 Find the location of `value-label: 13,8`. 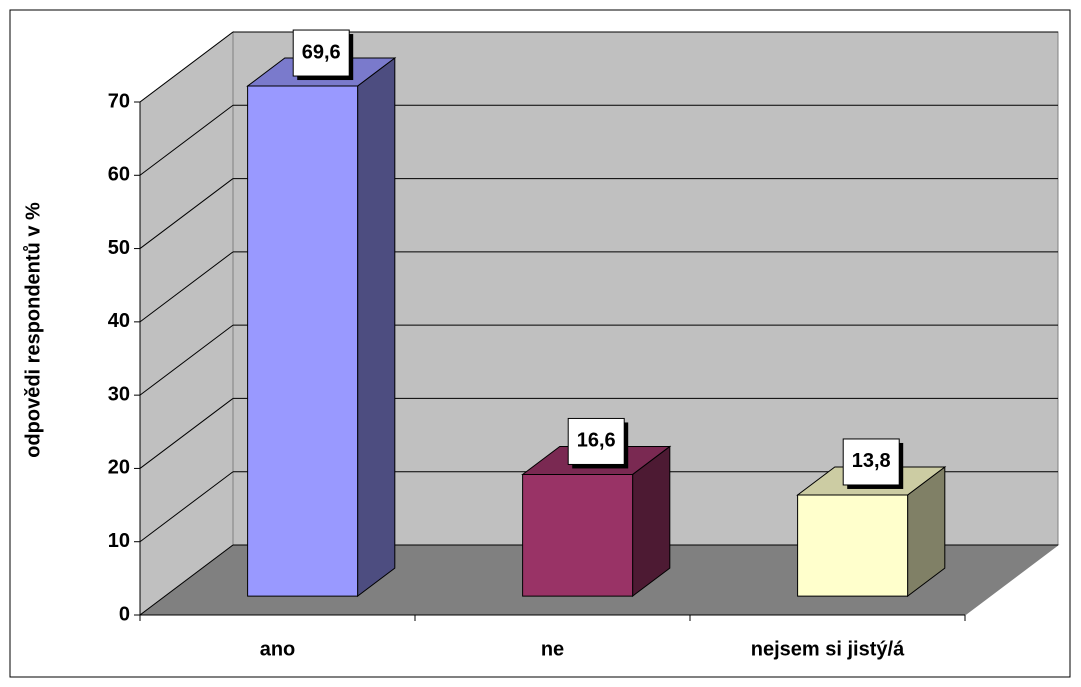

value-label: 13,8 is located at coordinates (871, 461).